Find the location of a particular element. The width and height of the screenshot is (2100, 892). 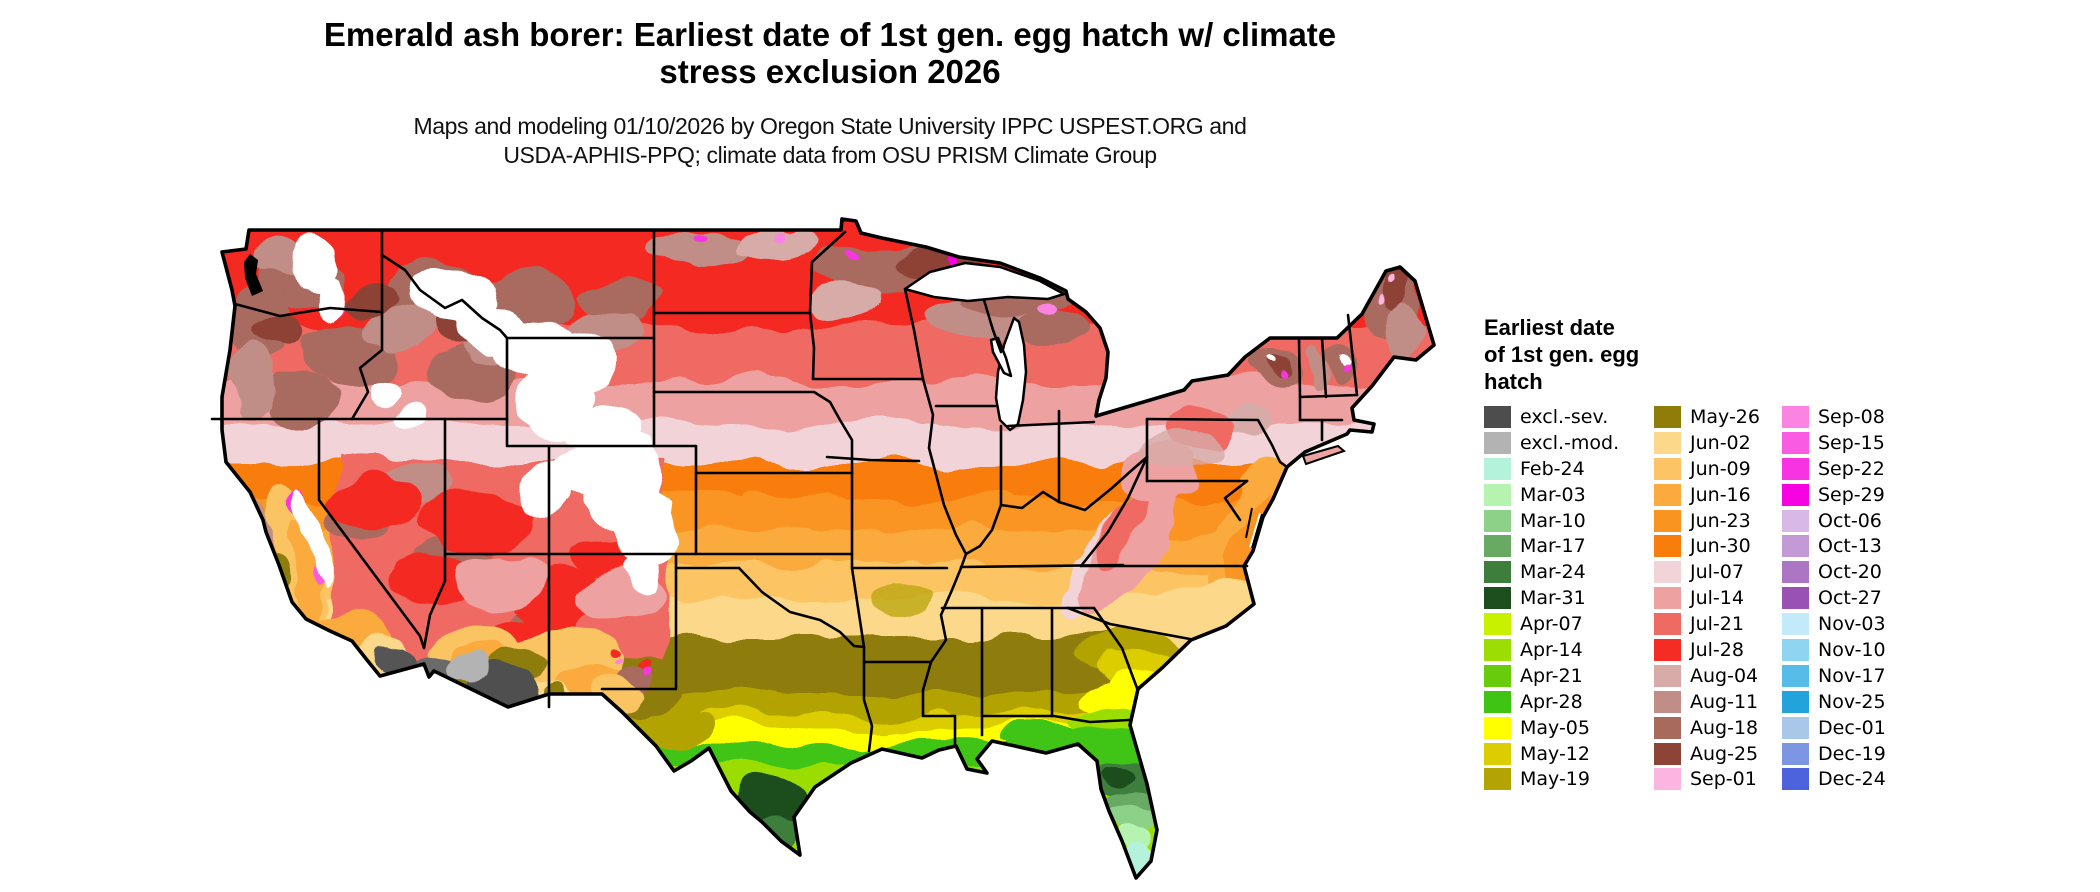

legend-label: Dec-01 is located at coordinates (1852, 727).